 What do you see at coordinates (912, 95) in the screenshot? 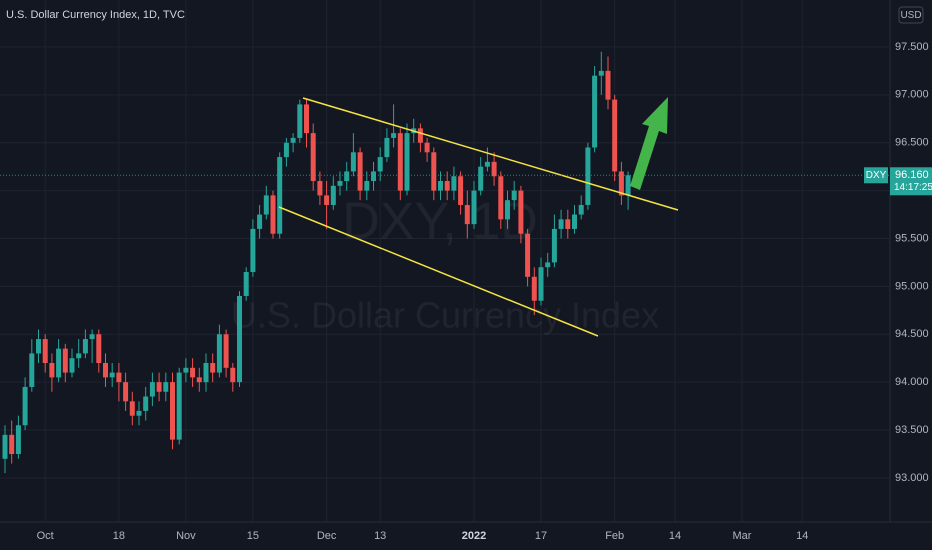
I see `y-tick-label: 97.000` at bounding box center [912, 95].